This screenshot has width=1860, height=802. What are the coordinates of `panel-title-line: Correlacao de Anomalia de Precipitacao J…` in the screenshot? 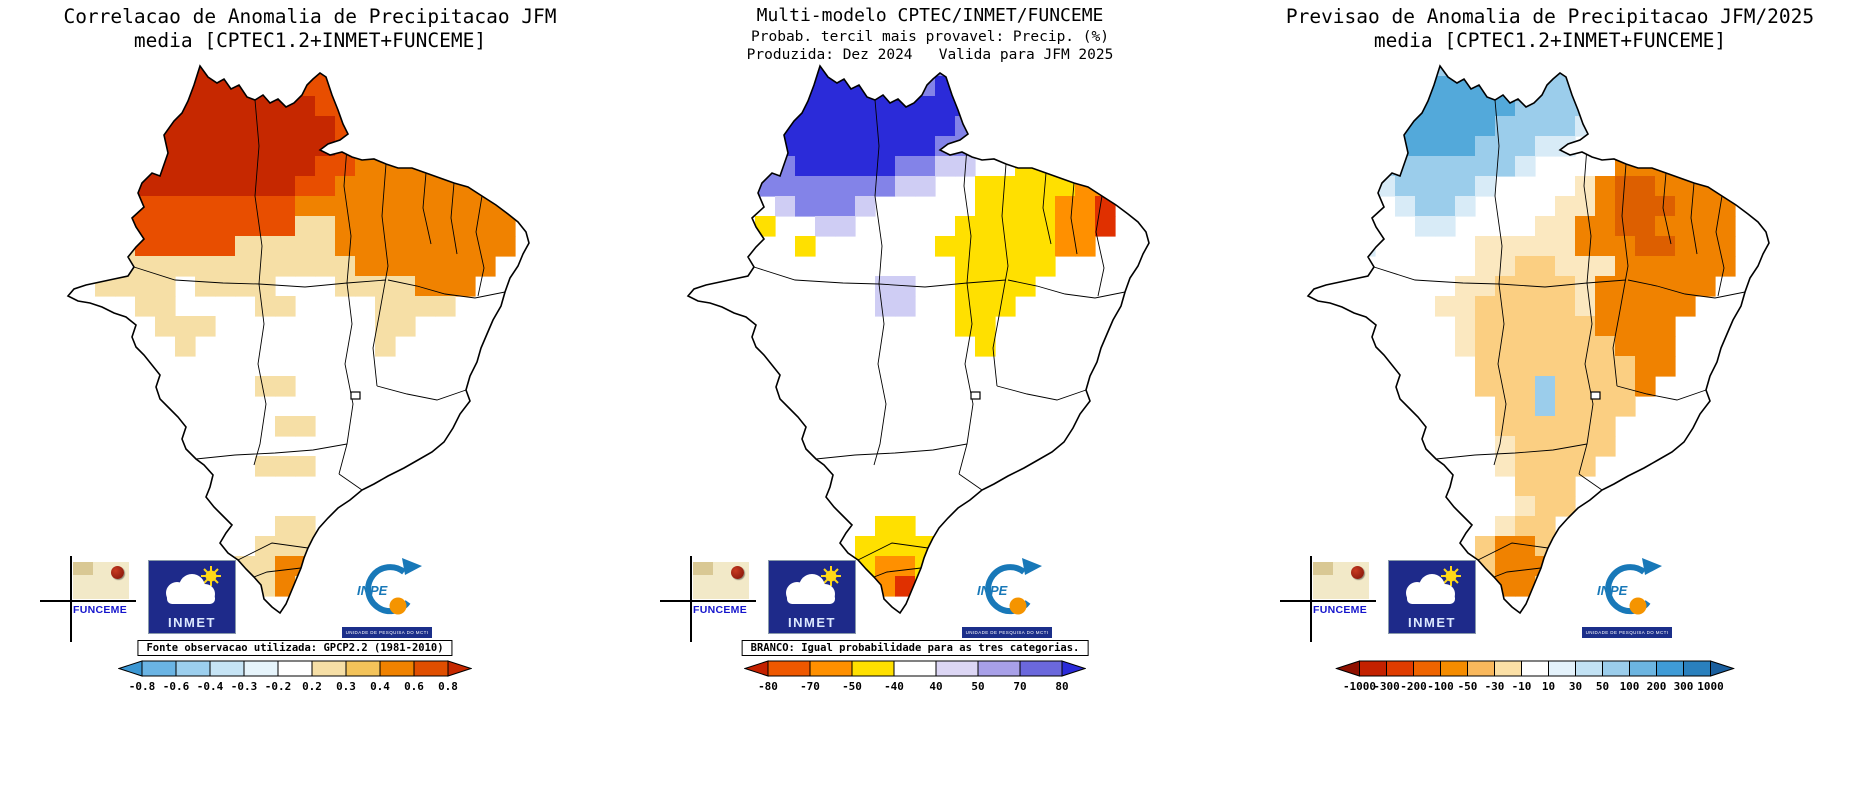 It's located at (310, 16).